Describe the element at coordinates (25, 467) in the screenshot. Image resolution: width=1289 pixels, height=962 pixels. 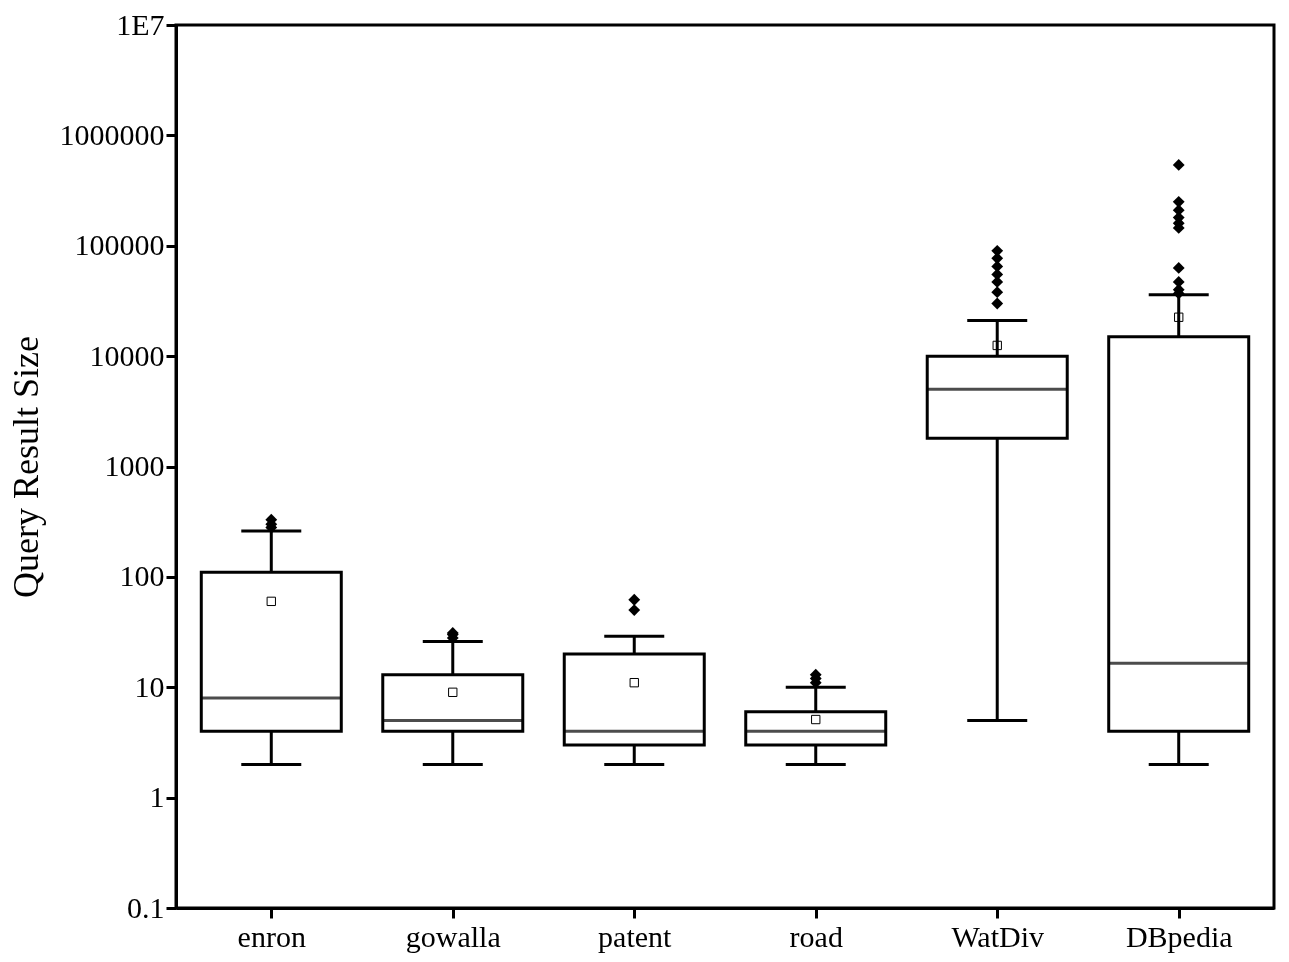
I see `y-axis-title: Query Result Size` at that location.